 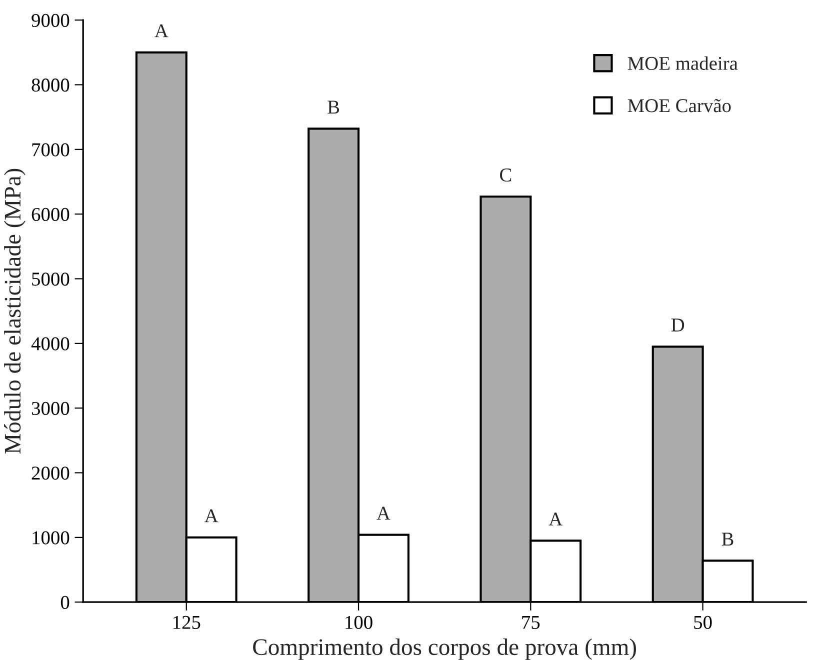 What do you see at coordinates (50, 343) in the screenshot?
I see `y-tick-label: 4000` at bounding box center [50, 343].